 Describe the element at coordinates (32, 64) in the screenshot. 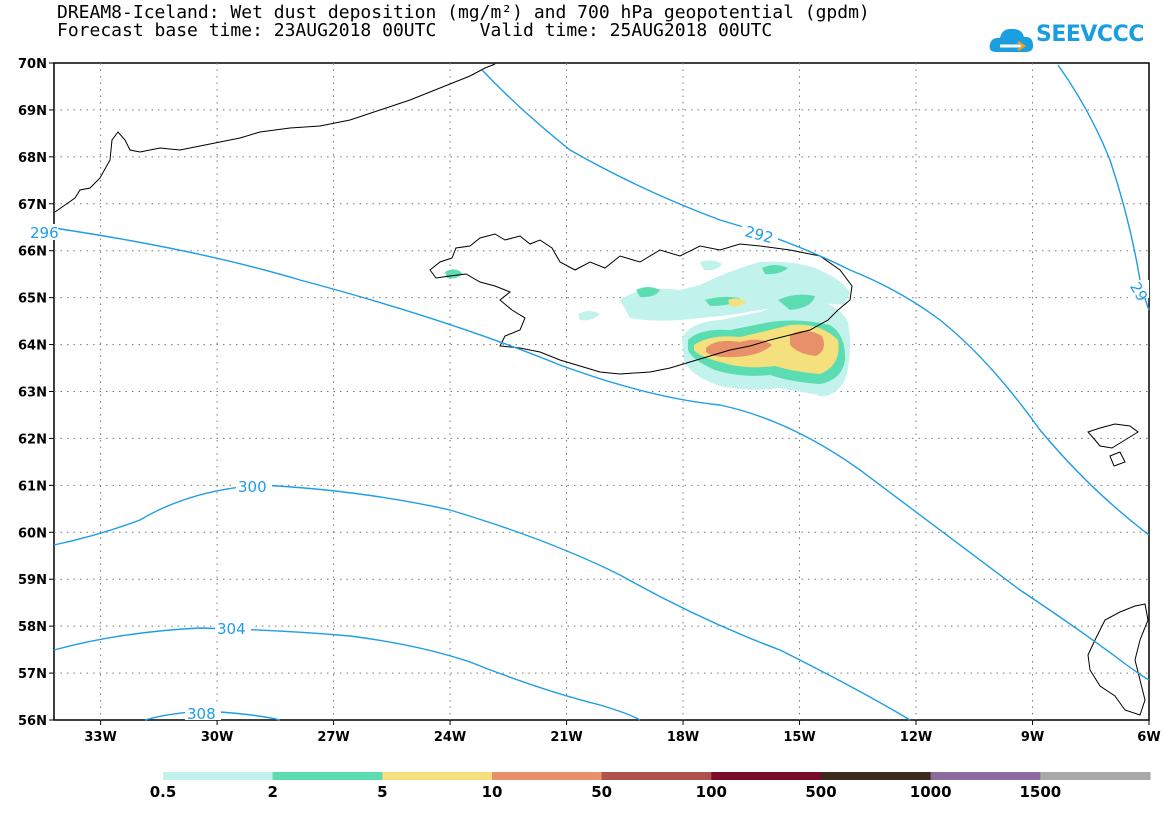

I see `lat-label: 70N` at that location.